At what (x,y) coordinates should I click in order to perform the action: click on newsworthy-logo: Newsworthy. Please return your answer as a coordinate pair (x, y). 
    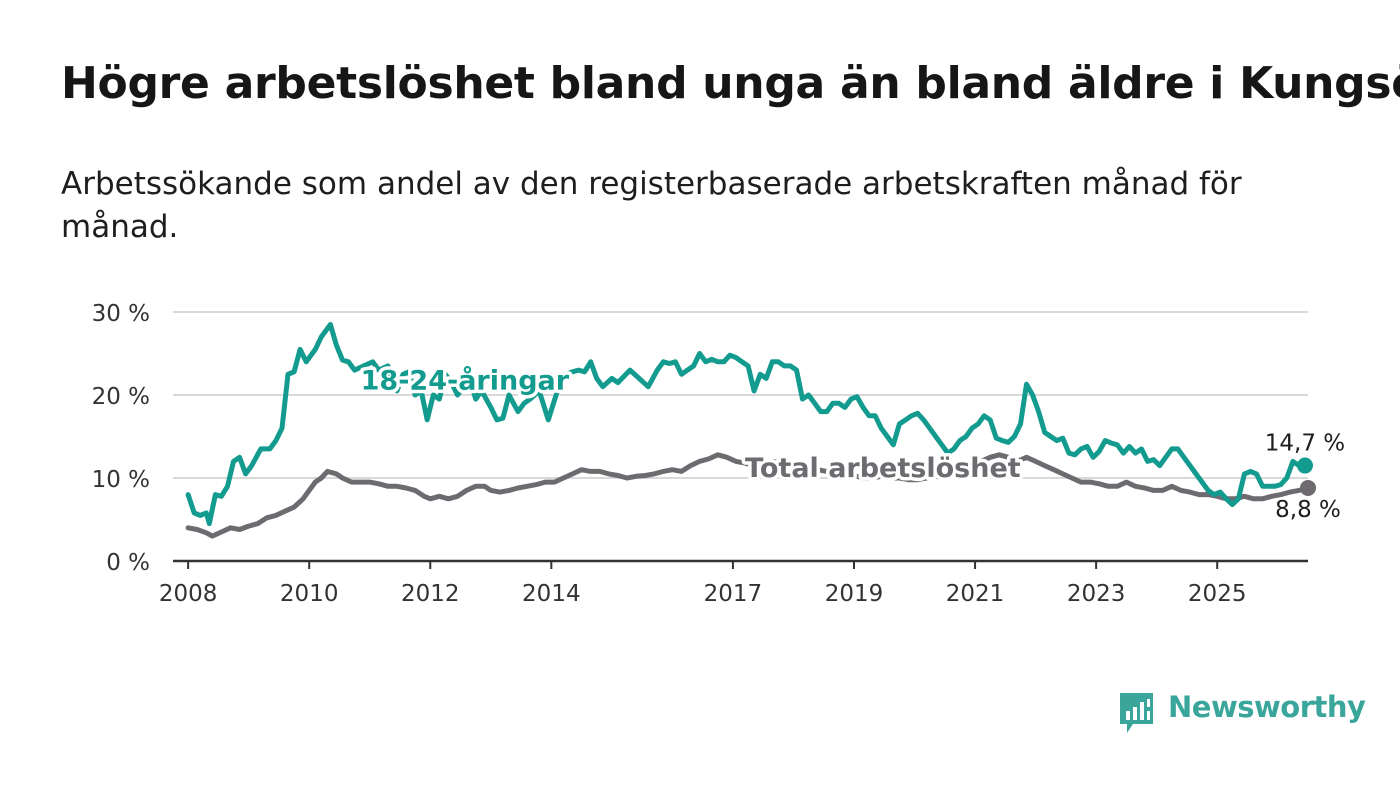
    Looking at the image, I should click on (1241, 715).